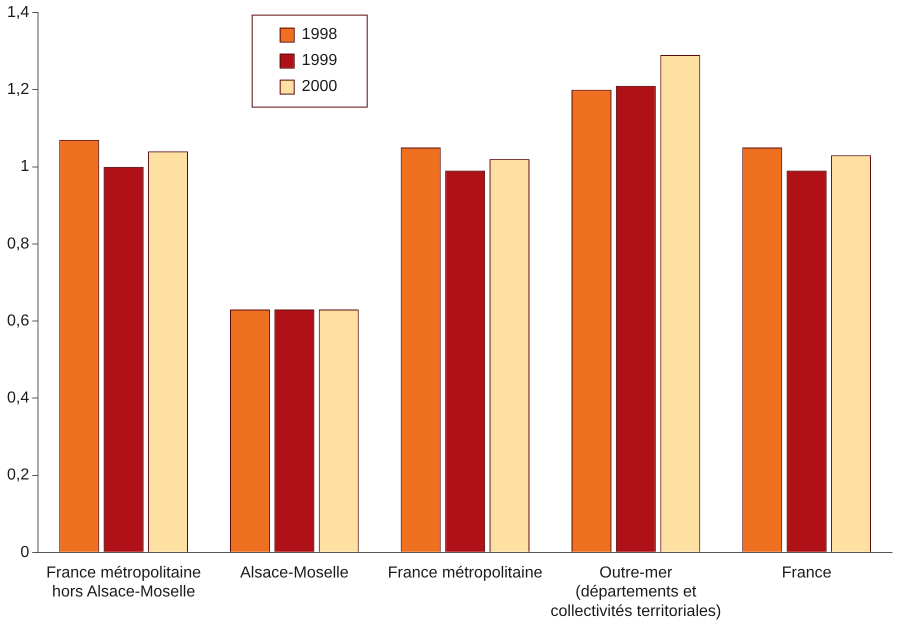 Image resolution: width=906 pixels, height=624 pixels. What do you see at coordinates (294, 573) in the screenshot?
I see `x-tick-label: Alsace-Moselle` at bounding box center [294, 573].